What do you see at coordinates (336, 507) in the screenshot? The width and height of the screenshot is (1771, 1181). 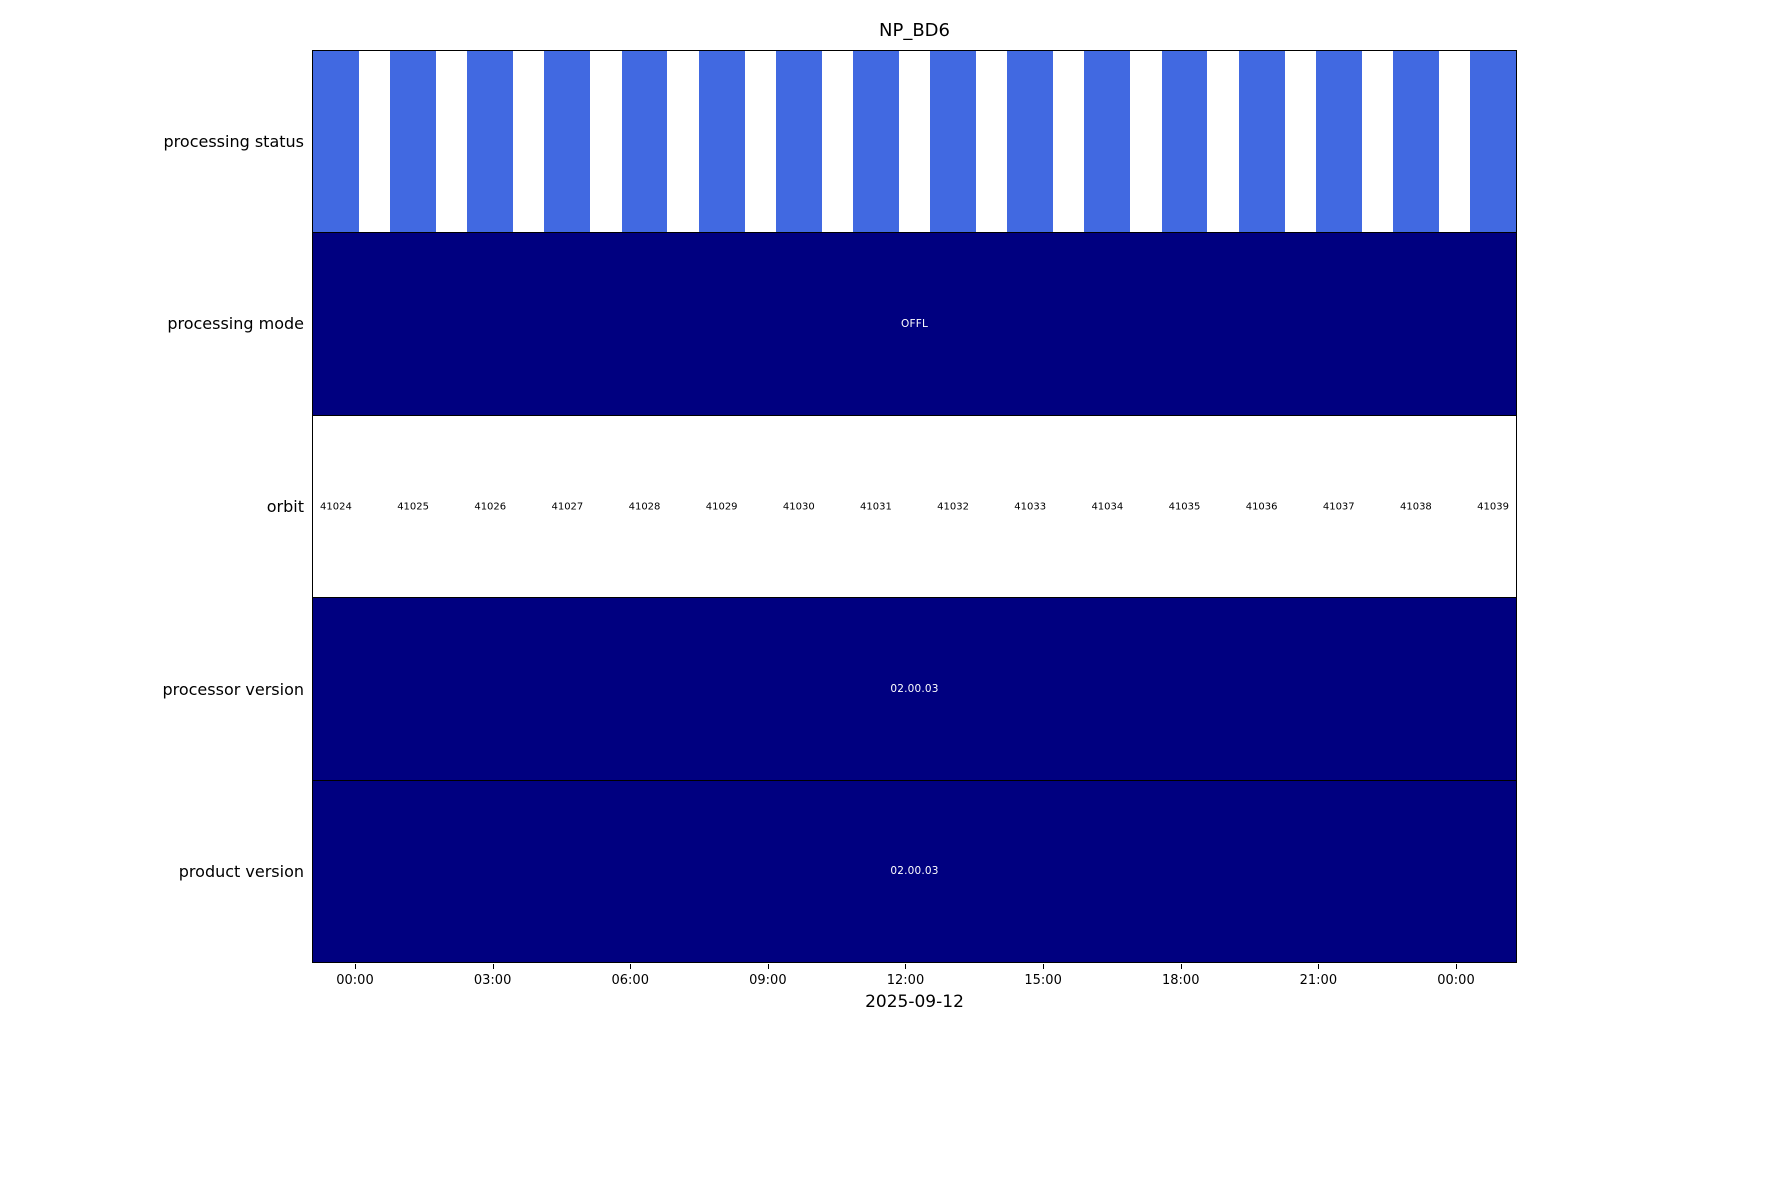 I see `orbit-number: 41024` at bounding box center [336, 507].